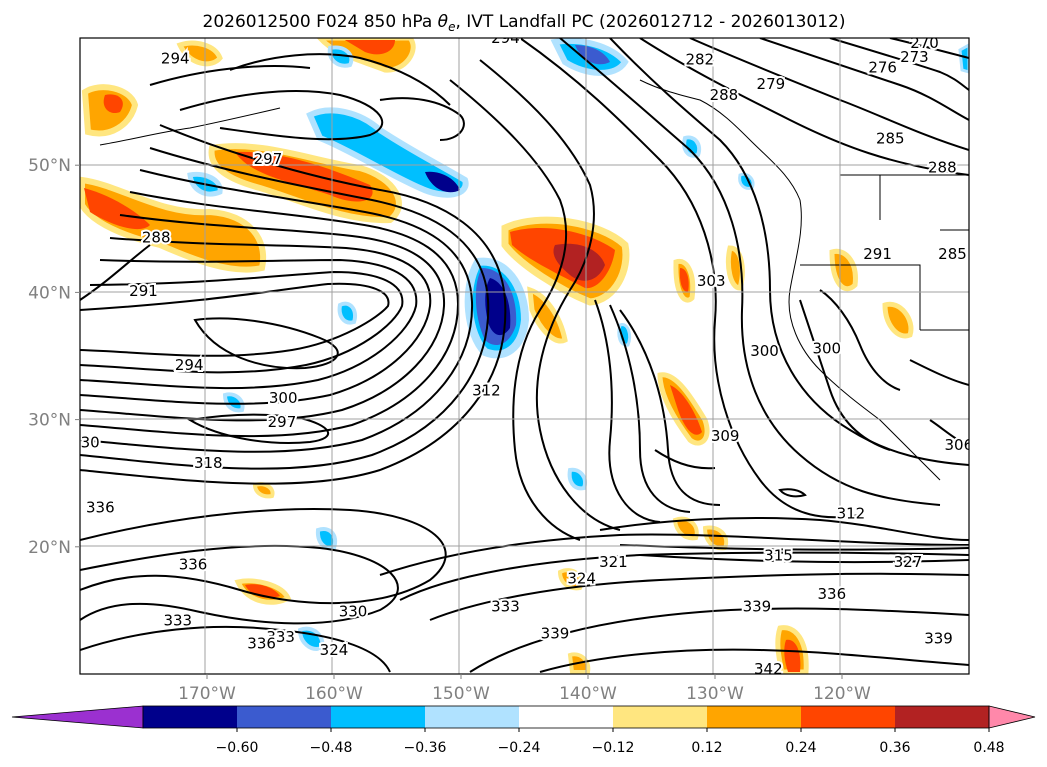 The height and width of the screenshot is (767, 1047). I want to click on lon-tick-label: 130°W, so click(715, 694).